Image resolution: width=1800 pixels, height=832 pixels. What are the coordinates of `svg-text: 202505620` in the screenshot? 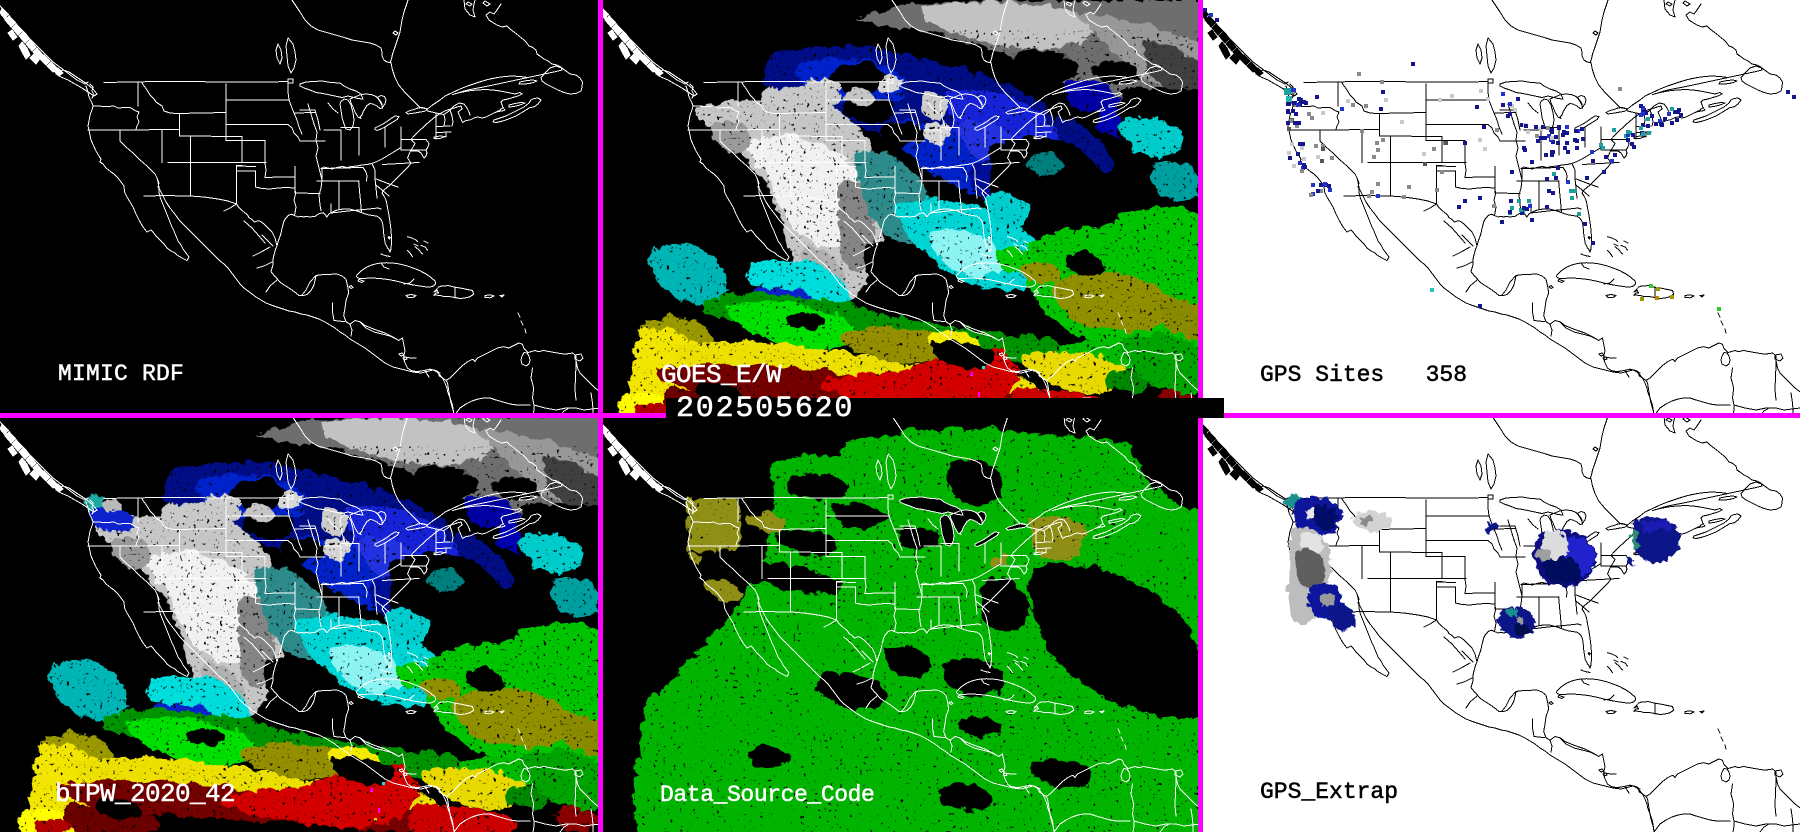 It's located at (765, 409).